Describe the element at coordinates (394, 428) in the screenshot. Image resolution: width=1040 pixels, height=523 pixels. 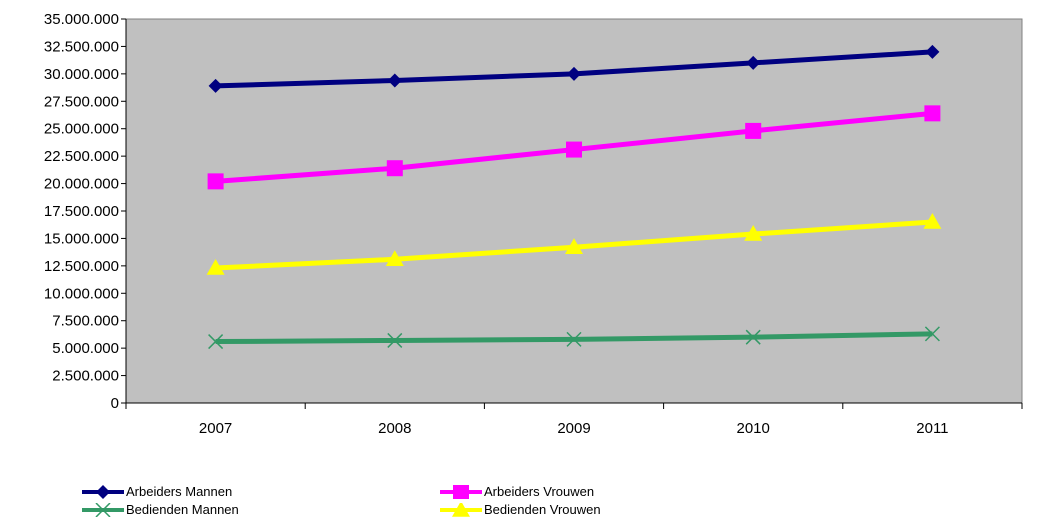
I see `x-tick-label: 2008` at that location.